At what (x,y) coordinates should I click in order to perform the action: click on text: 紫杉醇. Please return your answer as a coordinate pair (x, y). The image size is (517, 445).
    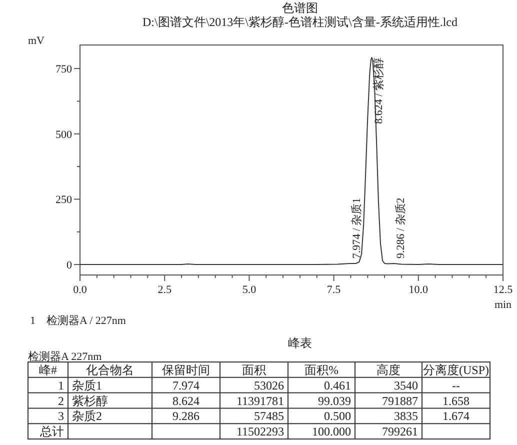
    Looking at the image, I should click on (90, 401).